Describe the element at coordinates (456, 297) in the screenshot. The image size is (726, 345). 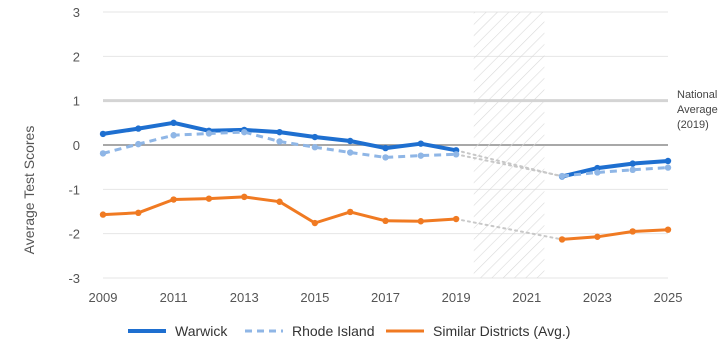
I see `x-tick-label: 2019` at that location.